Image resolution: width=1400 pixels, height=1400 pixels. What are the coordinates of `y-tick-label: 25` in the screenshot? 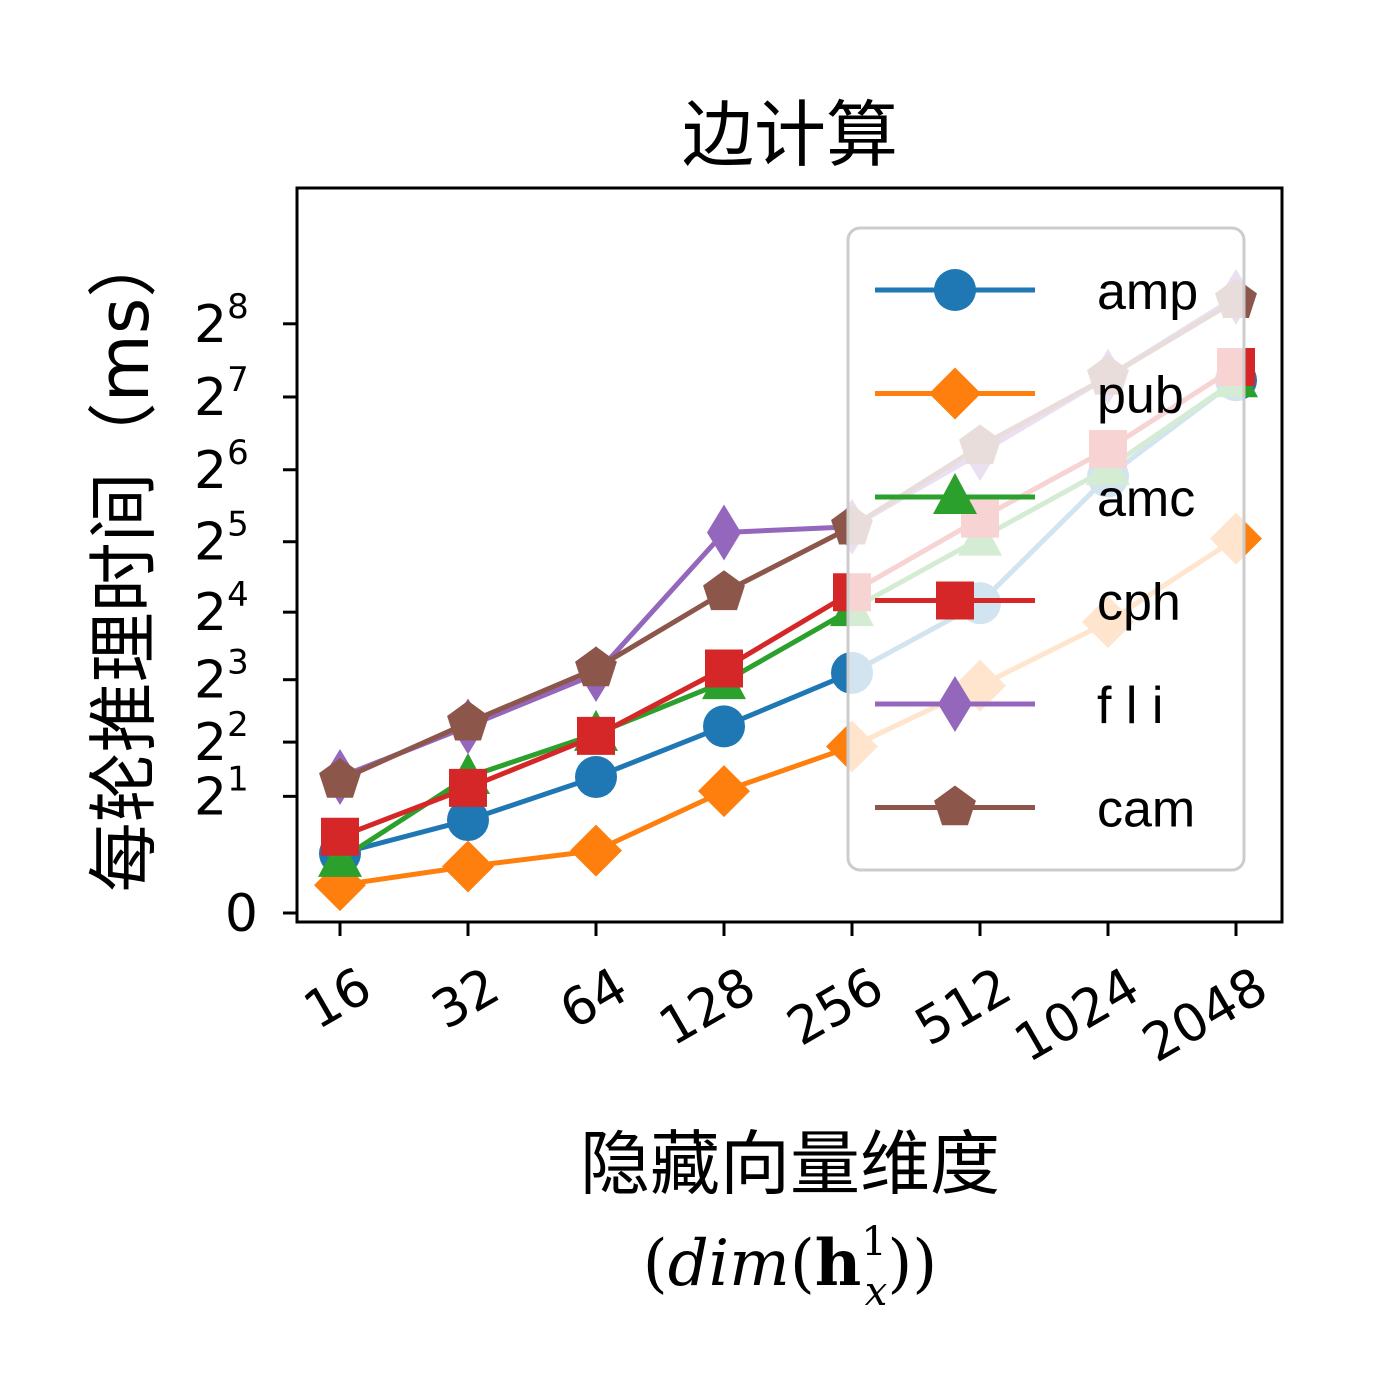 It's located at (221, 539).